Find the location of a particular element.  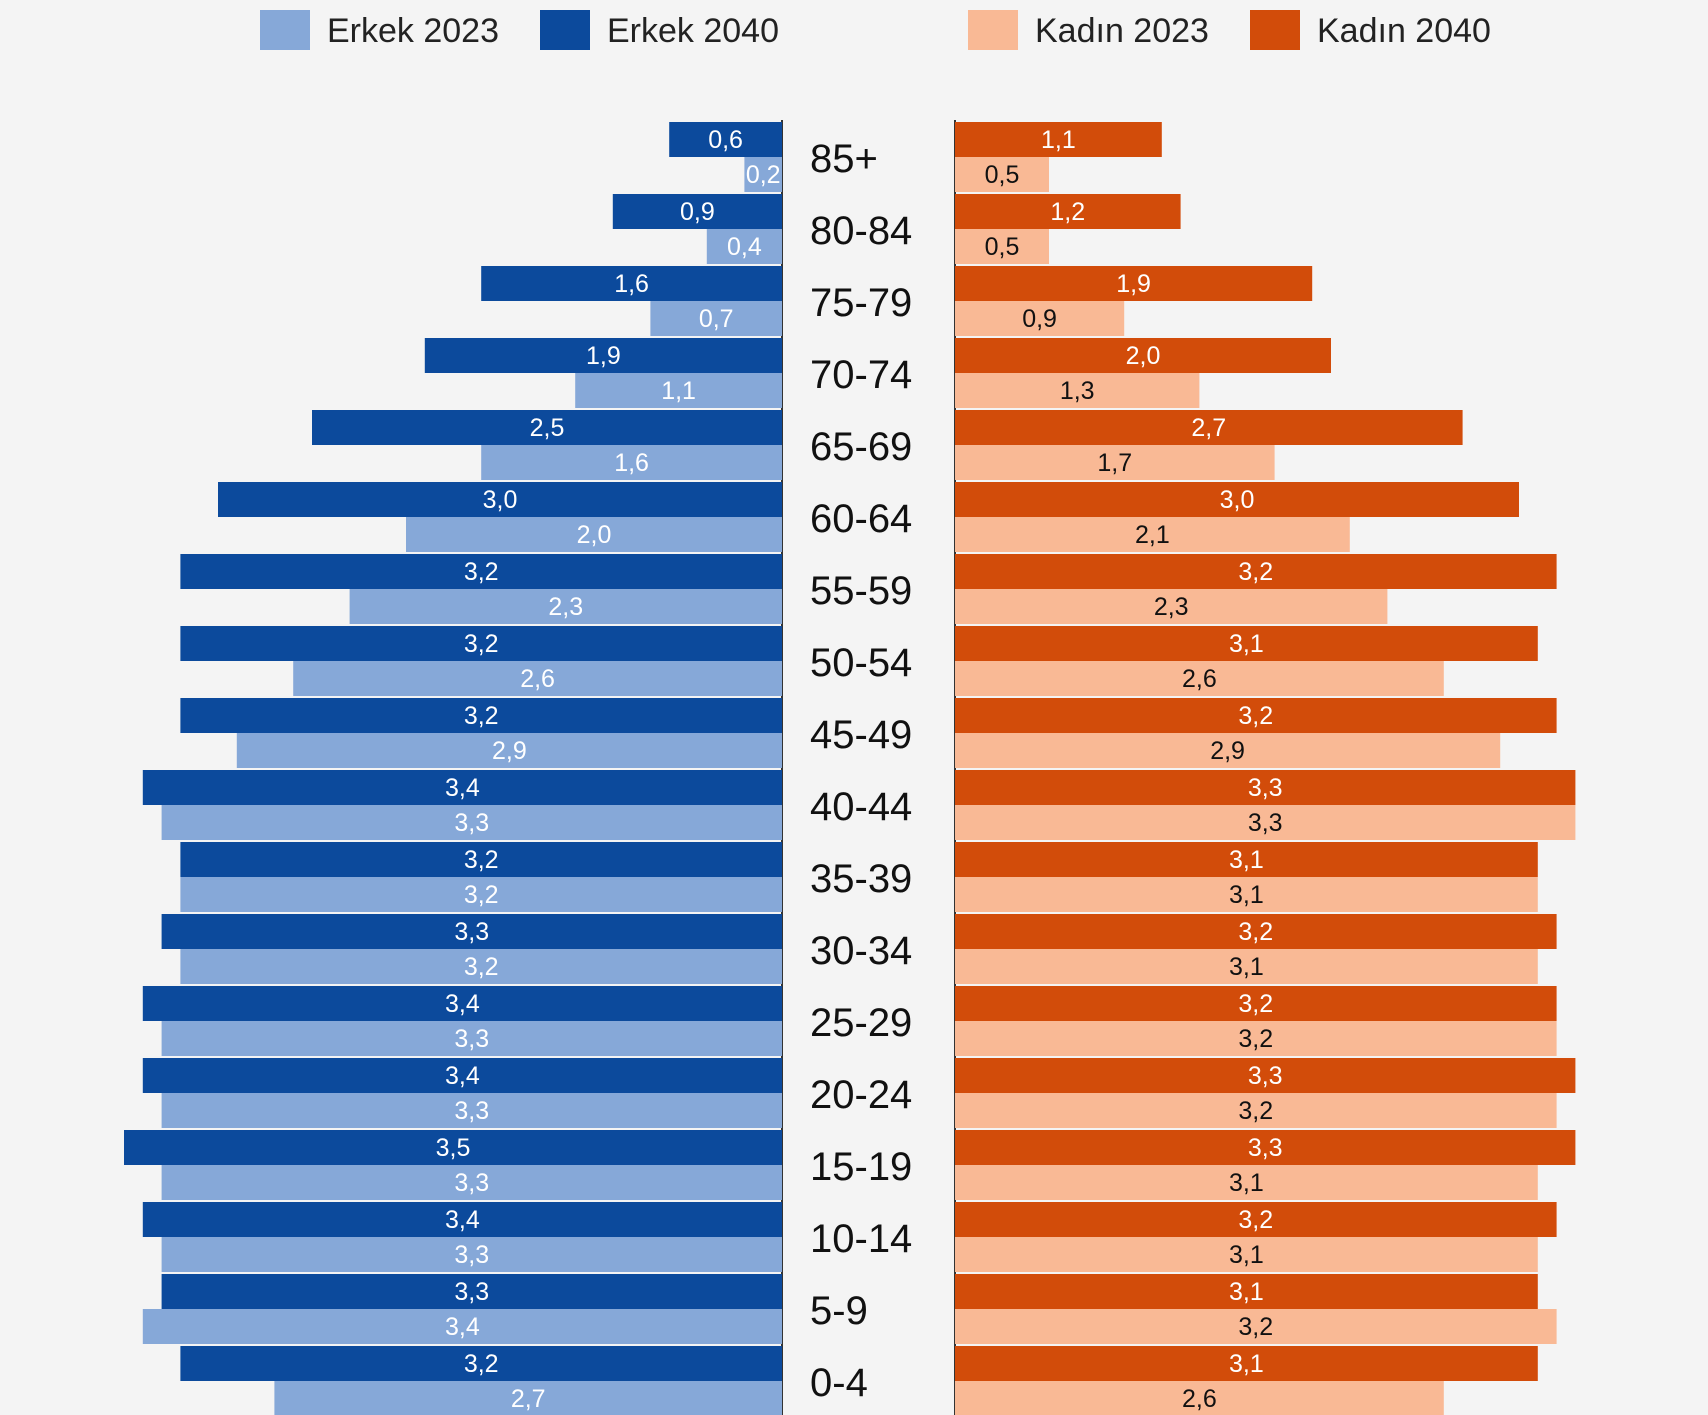

value-label-kadin-2040-55-59: 3,2 is located at coordinates (1255, 572).